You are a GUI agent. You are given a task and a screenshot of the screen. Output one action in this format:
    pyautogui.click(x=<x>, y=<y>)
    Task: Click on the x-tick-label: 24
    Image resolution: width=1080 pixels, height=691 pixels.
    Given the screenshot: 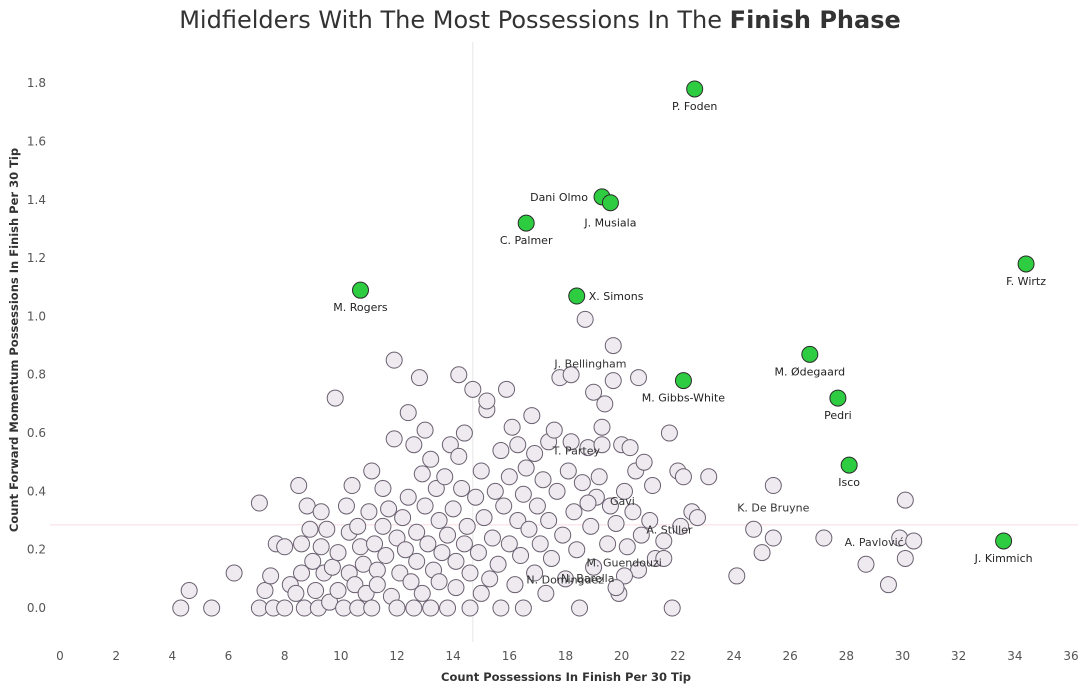 What is the action you would take?
    pyautogui.click(x=733, y=656)
    